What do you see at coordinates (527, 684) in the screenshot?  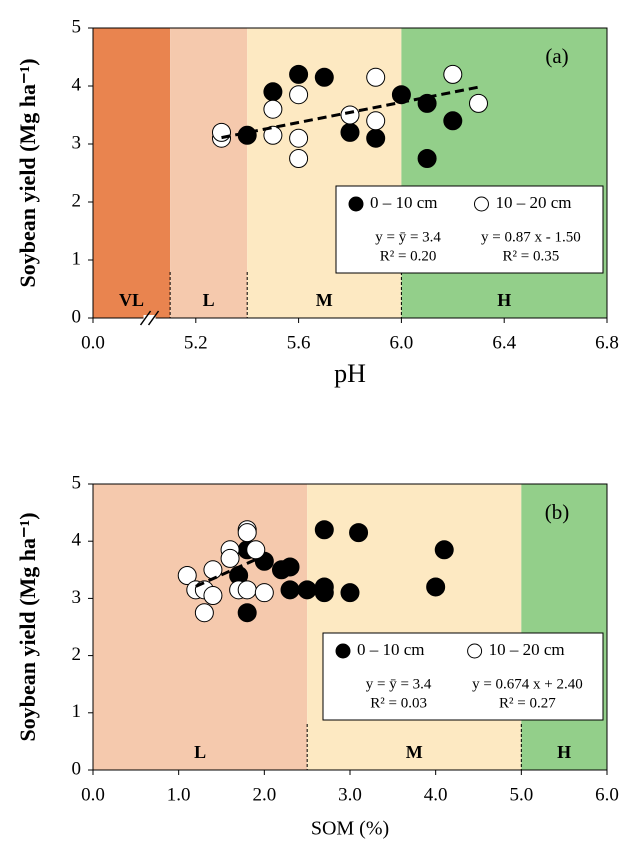 I see `equation: y = 0.674 x + 2.40` at bounding box center [527, 684].